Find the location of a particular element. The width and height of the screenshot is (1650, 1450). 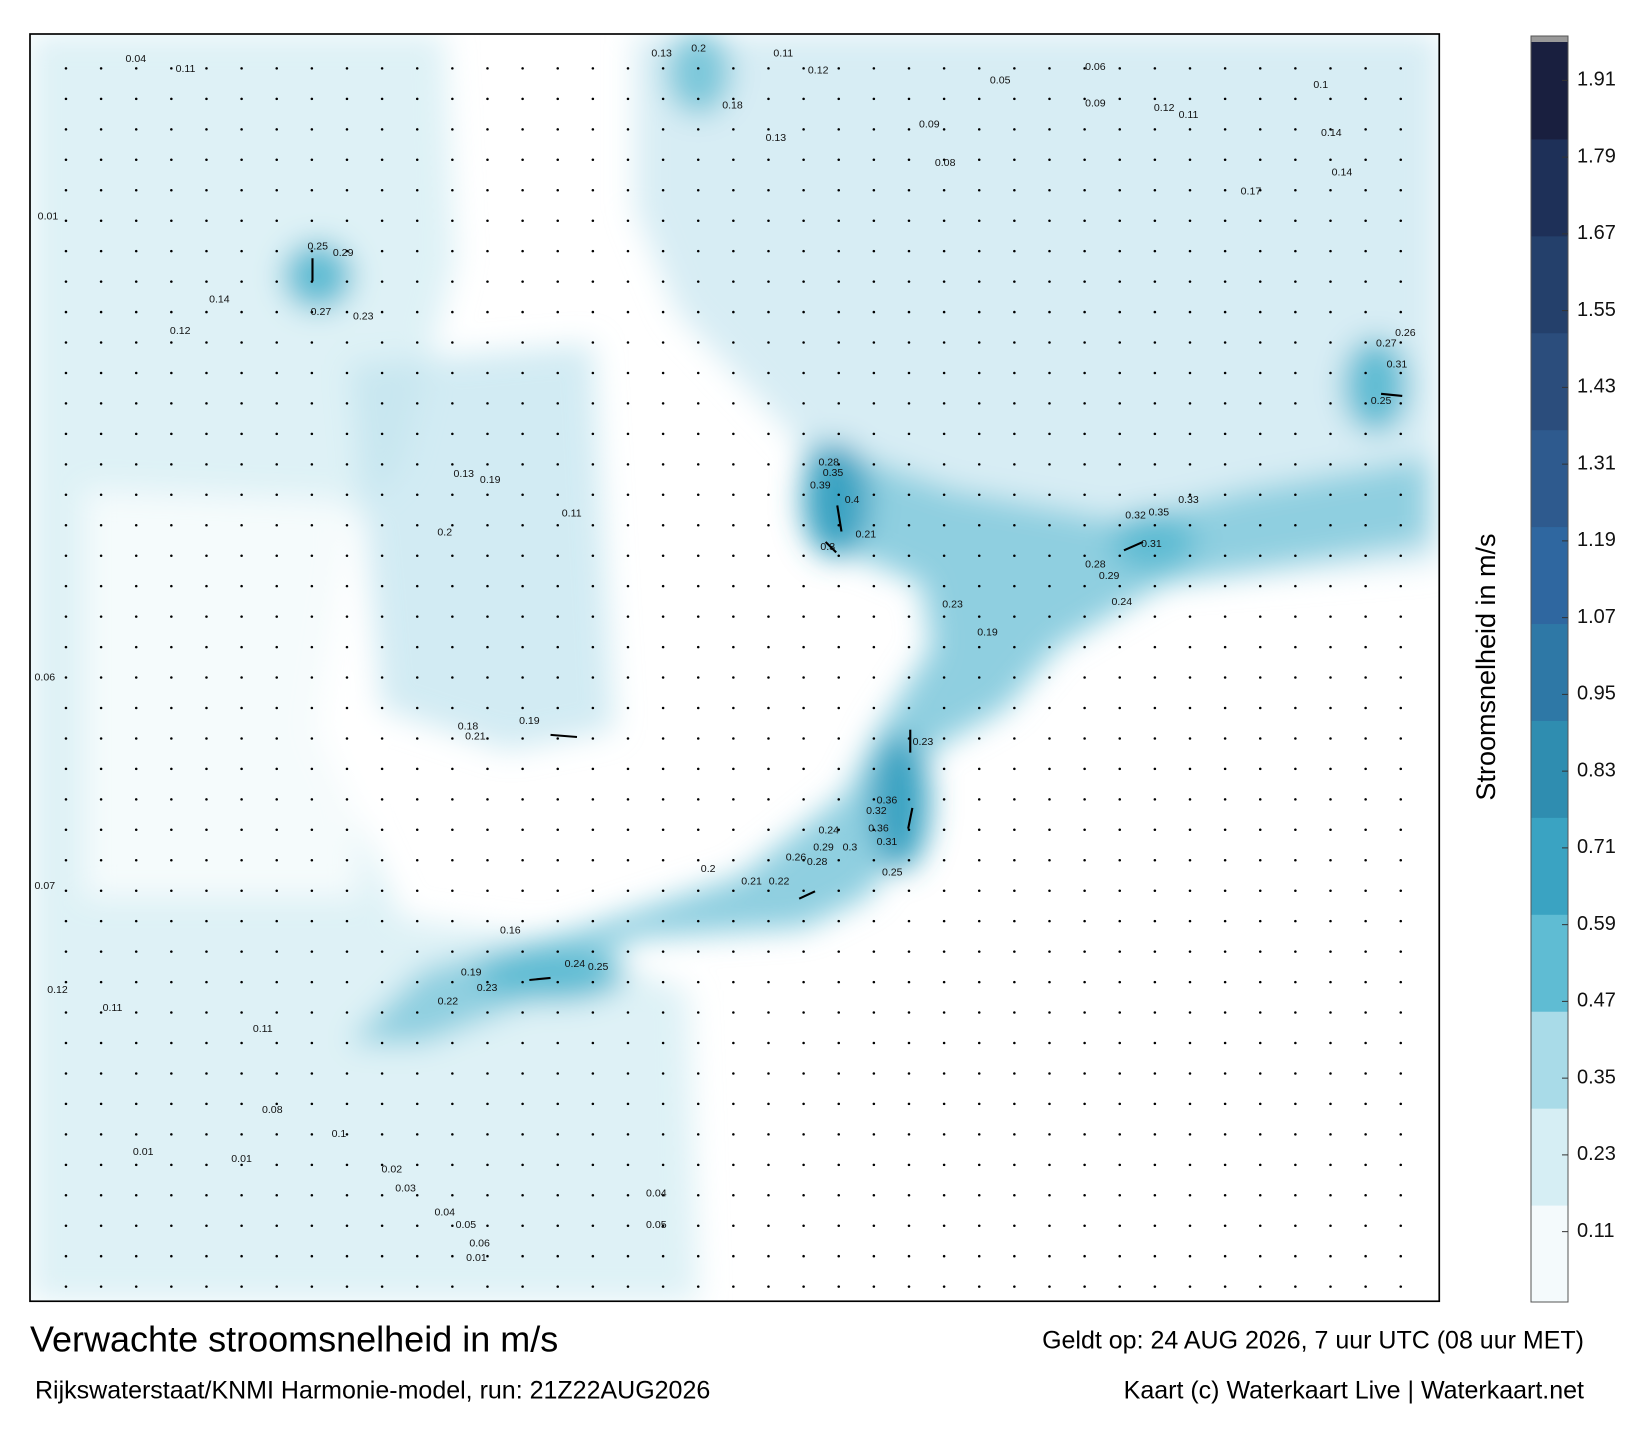

colorbar-tick-label: 0.47 is located at coordinates (1596, 1001).